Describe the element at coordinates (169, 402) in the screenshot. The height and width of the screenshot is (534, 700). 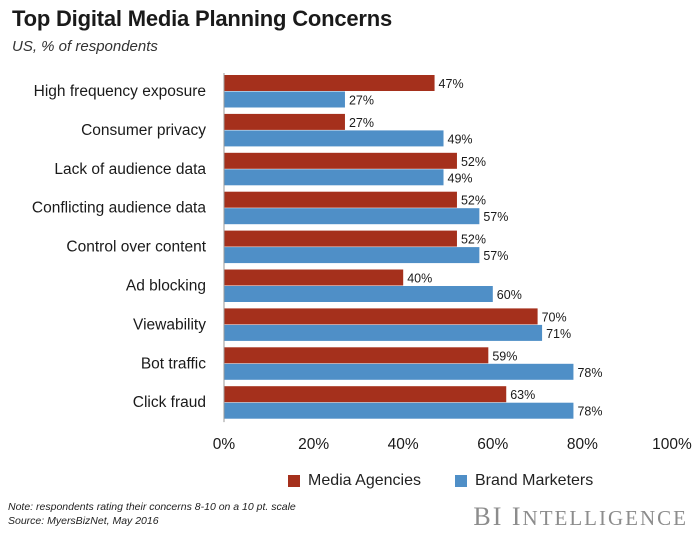
I see `category-label-click-fraud: Click fraud` at that location.